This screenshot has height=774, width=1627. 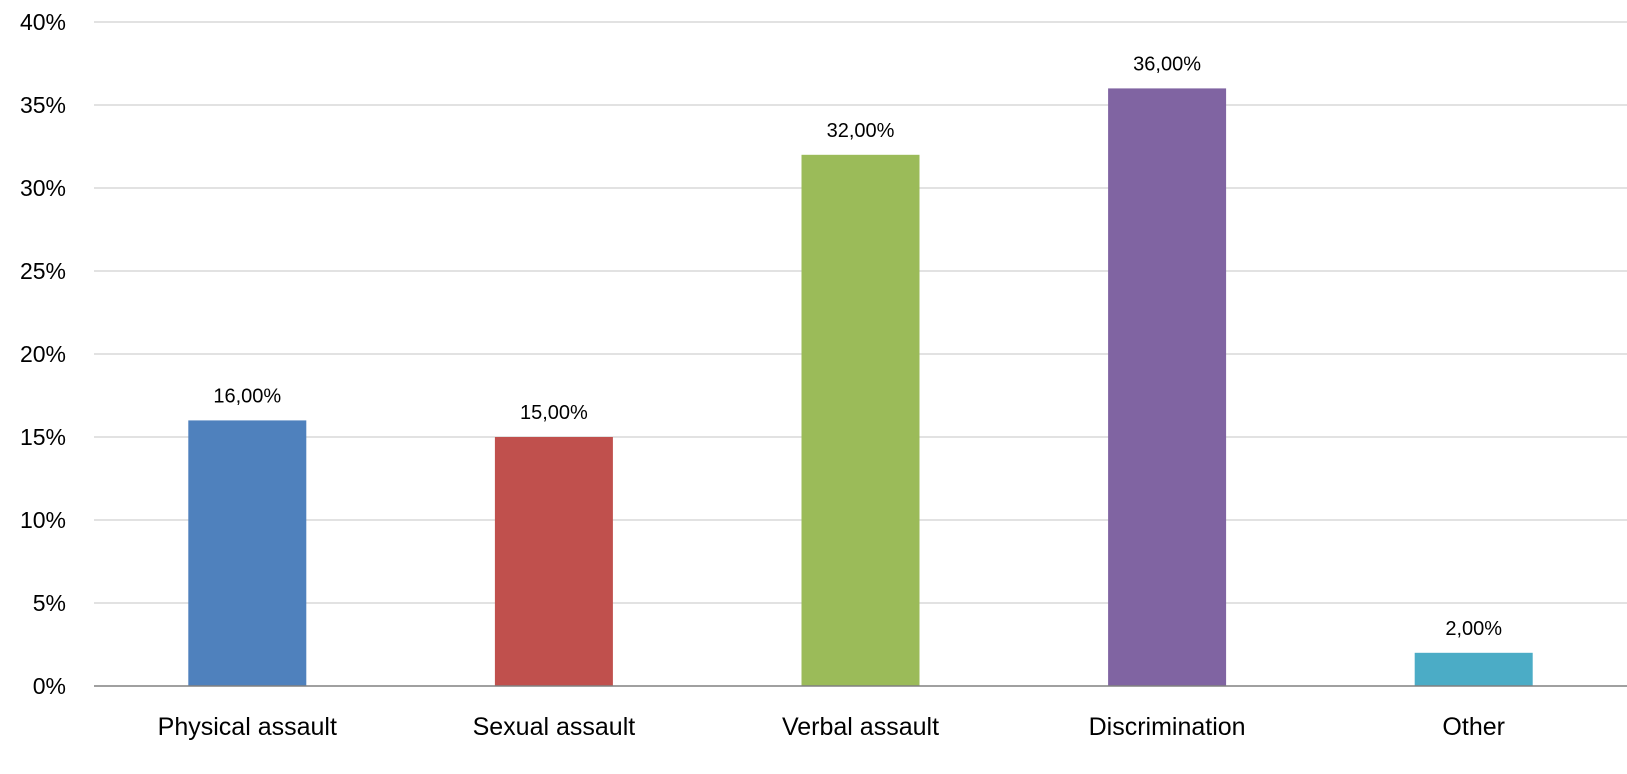 What do you see at coordinates (43, 188) in the screenshot?
I see `y-tick-label: 30%` at bounding box center [43, 188].